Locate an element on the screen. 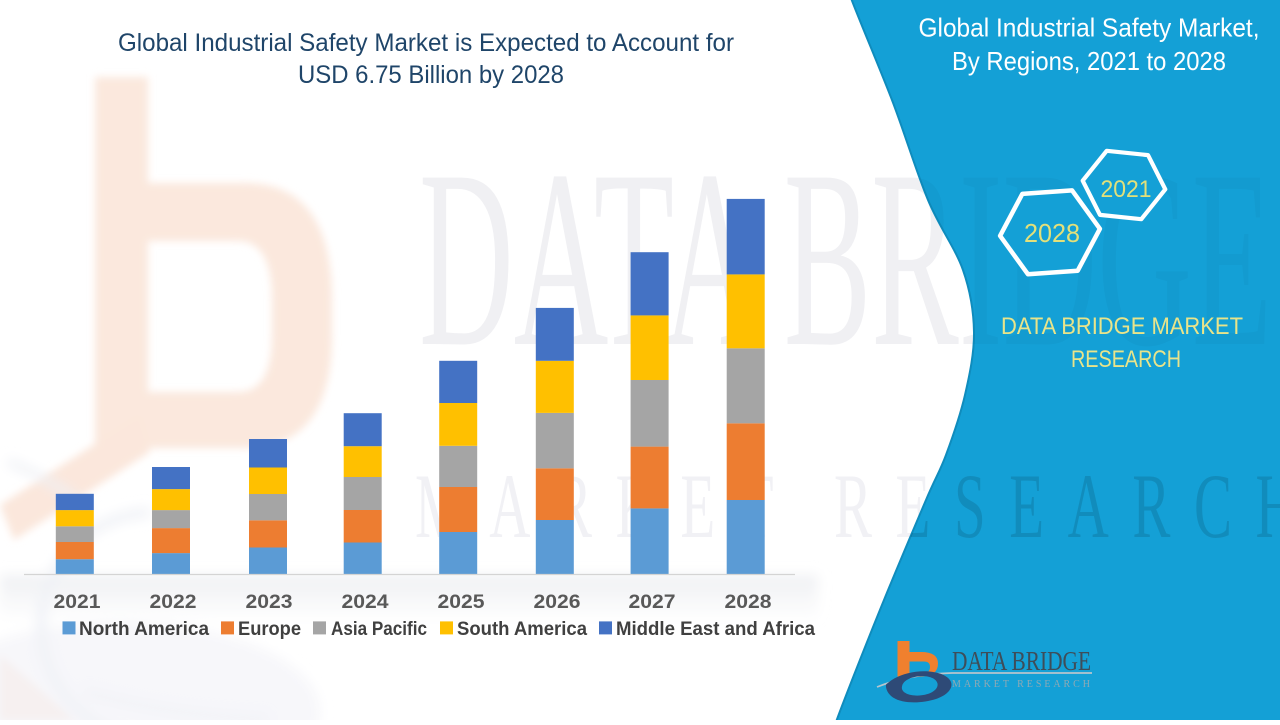 The width and height of the screenshot is (1280, 725). svg-text: 2023 is located at coordinates (269, 602).